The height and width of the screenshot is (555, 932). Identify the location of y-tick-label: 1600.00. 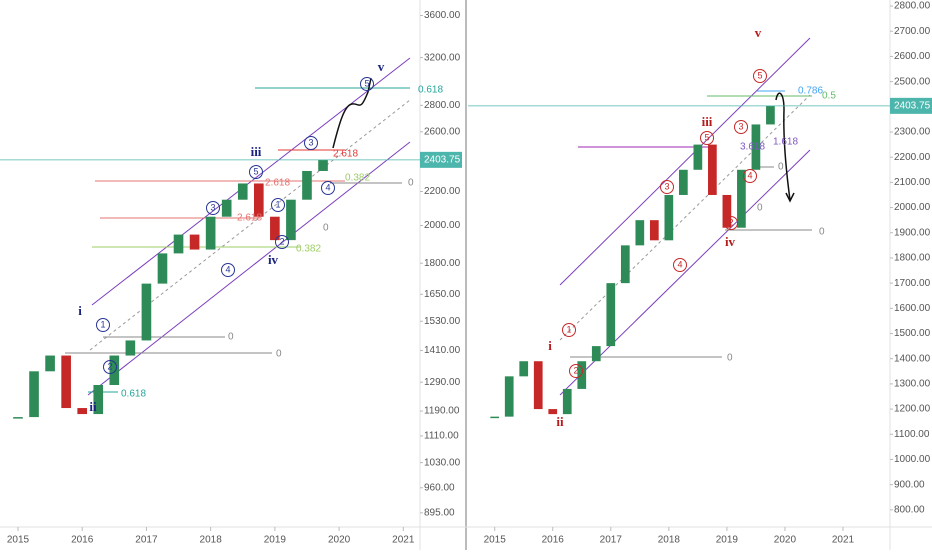
(912, 308).